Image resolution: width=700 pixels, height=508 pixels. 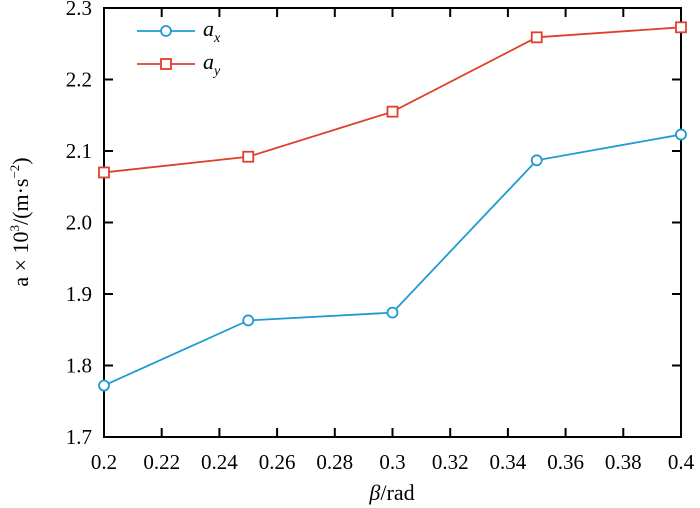 What do you see at coordinates (14, 172) in the screenshot?
I see `y-axis-exp2: −2` at bounding box center [14, 172].